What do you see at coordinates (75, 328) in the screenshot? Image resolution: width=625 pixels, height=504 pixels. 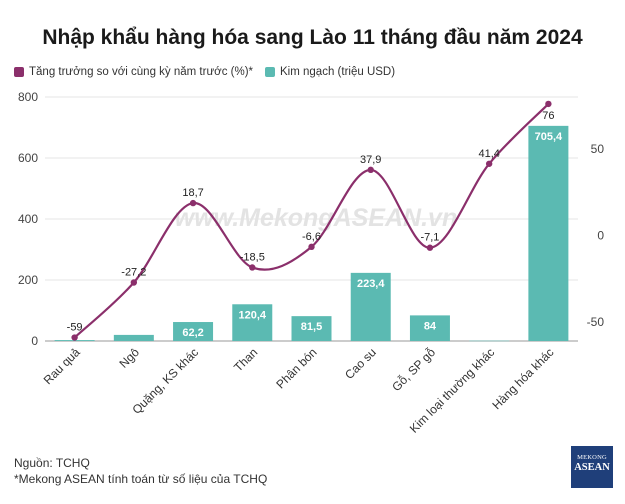 I see `growth-value-label: -59` at bounding box center [75, 328].